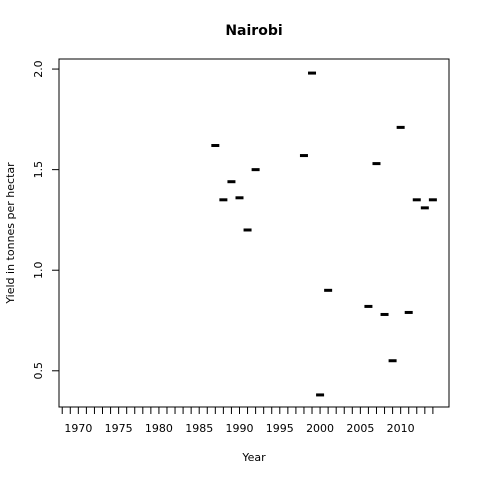  Describe the element at coordinates (159, 428) in the screenshot. I see `x-tick-label: 1980` at that location.